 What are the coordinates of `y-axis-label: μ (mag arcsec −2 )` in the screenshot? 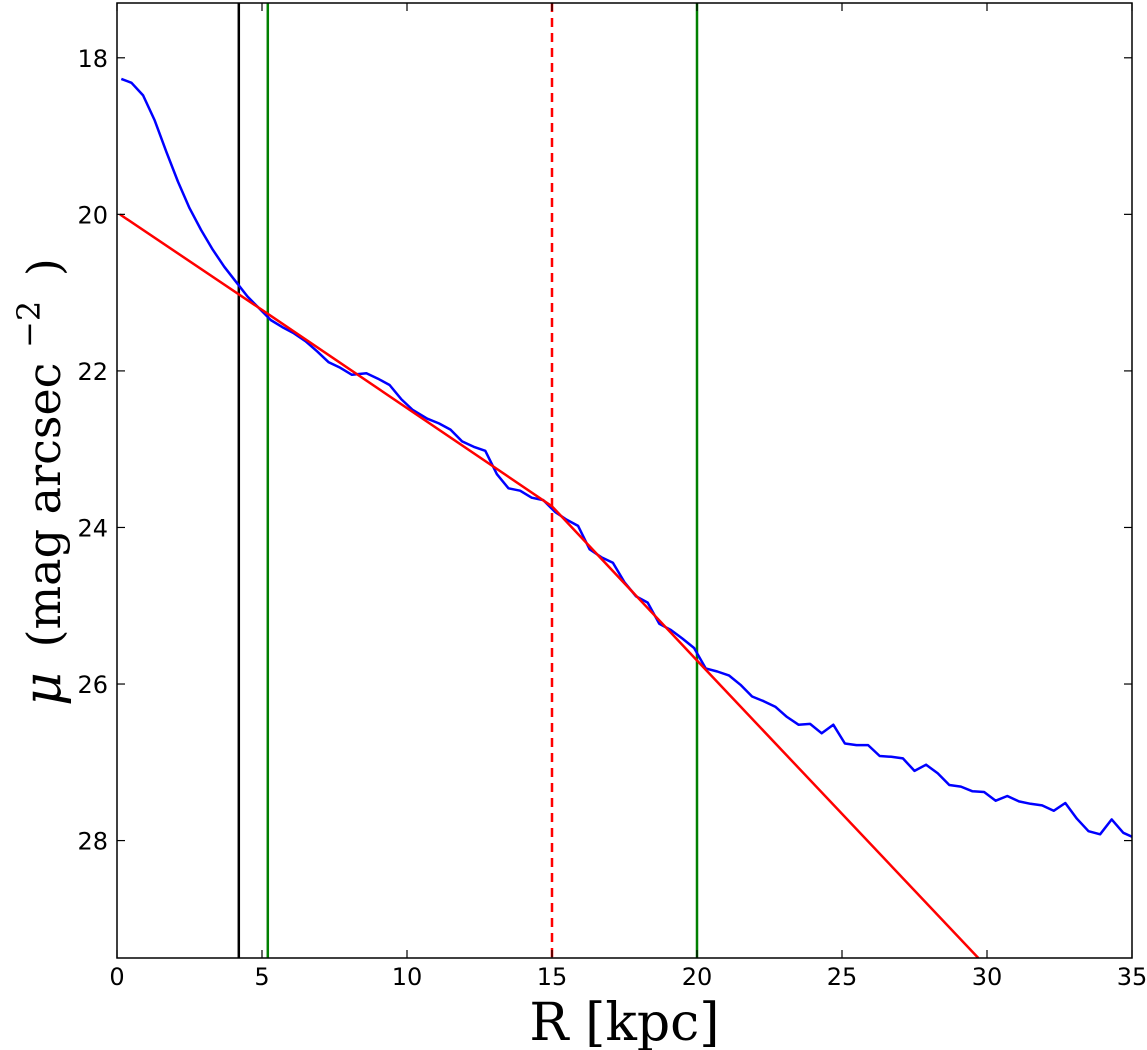 It's located at (36, 482).